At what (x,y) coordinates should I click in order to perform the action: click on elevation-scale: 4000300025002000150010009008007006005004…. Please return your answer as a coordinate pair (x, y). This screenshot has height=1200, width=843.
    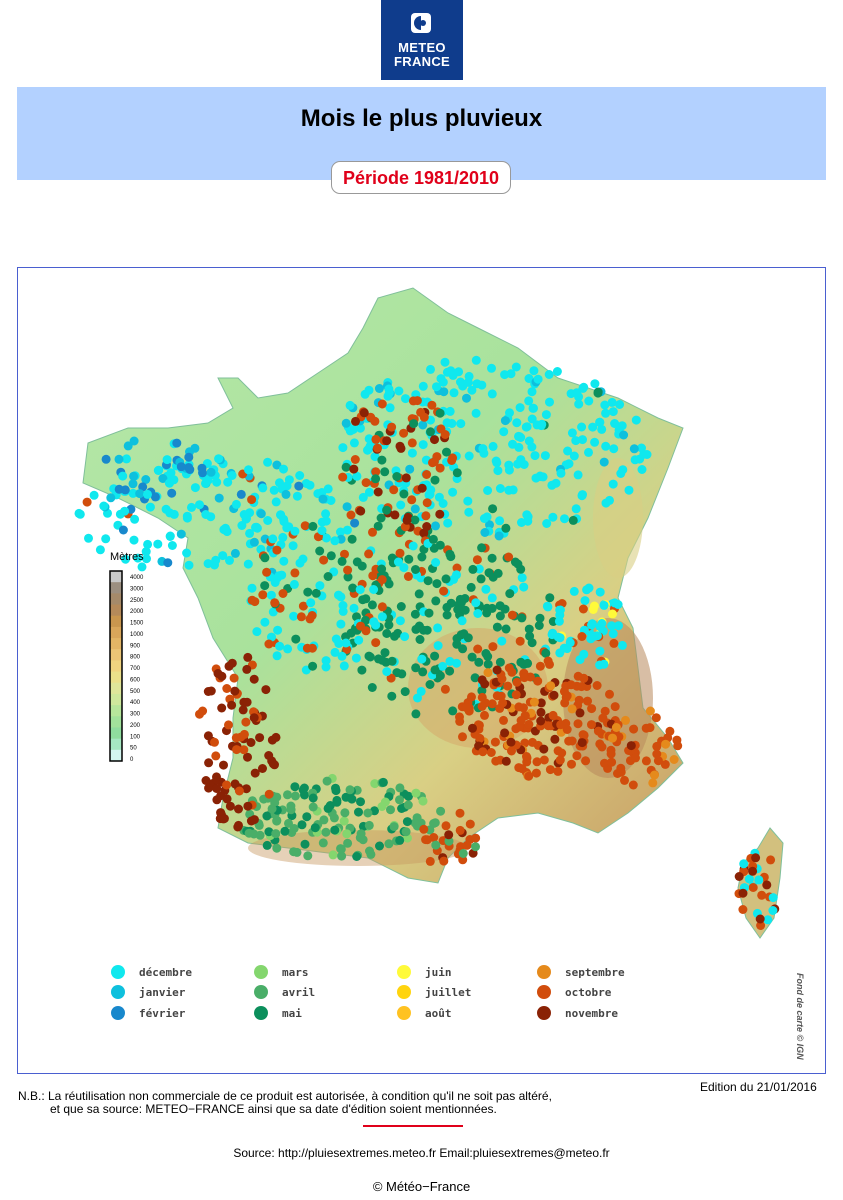
    Looking at the image, I should click on (126, 666).